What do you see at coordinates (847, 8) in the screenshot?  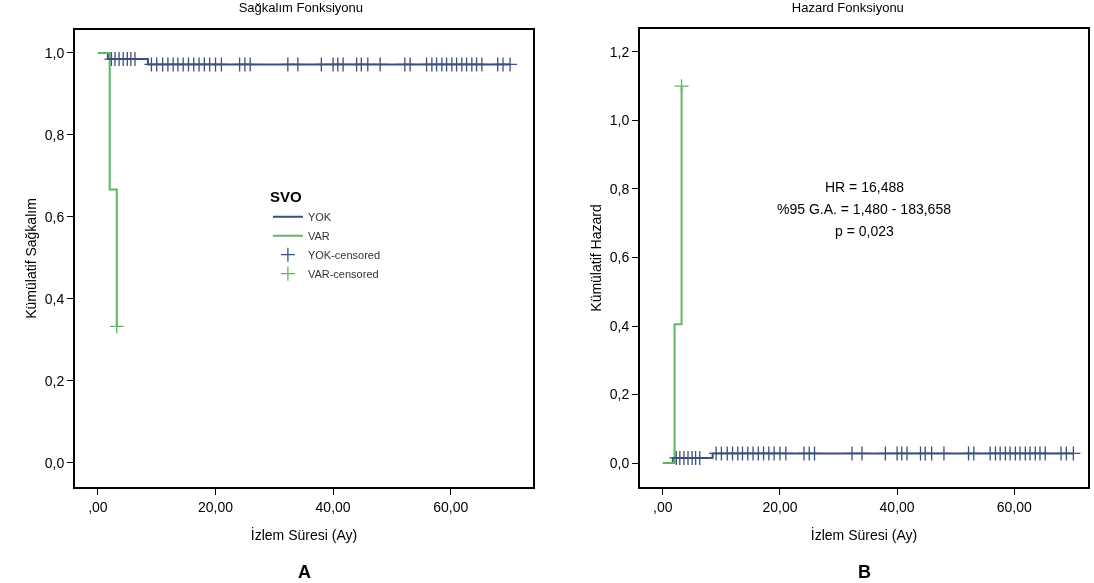 I see `chart-title: Hazard Fonksiyonu` at bounding box center [847, 8].